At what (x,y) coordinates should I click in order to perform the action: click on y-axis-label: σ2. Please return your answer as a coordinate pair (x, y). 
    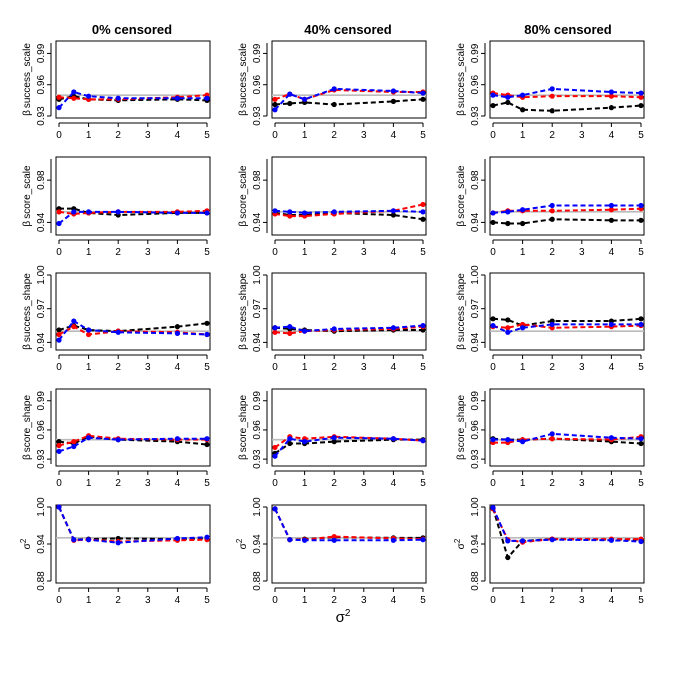
    Looking at the image, I should click on (460, 543).